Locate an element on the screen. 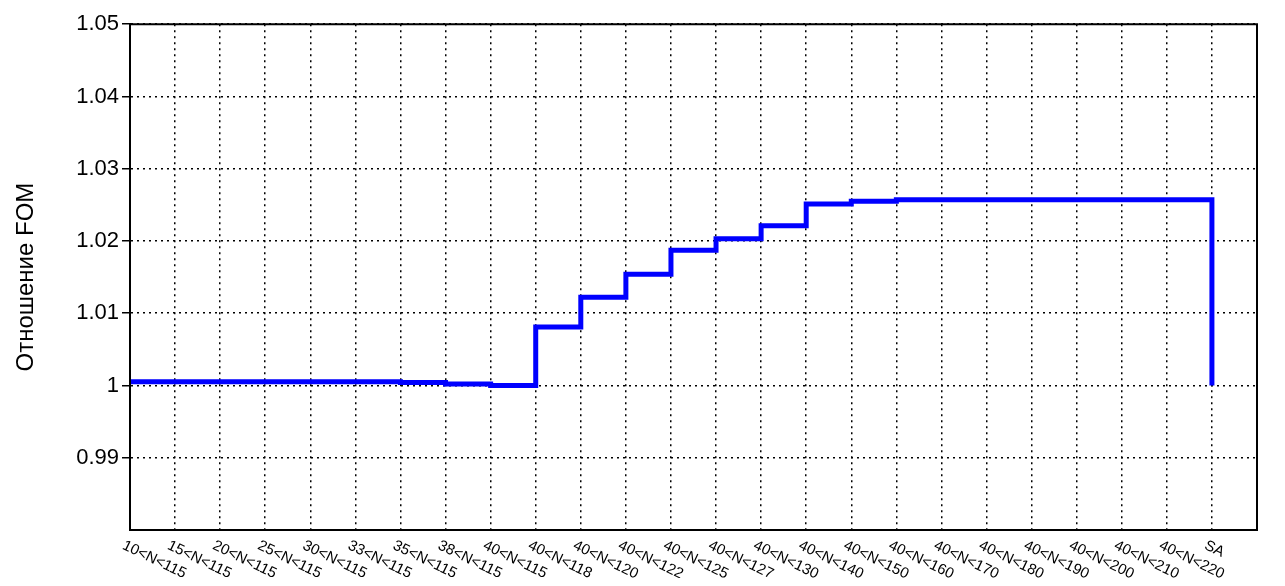 This screenshot has height=586, width=1285. y-axis-title: Отношение FOM is located at coordinates (25, 277).